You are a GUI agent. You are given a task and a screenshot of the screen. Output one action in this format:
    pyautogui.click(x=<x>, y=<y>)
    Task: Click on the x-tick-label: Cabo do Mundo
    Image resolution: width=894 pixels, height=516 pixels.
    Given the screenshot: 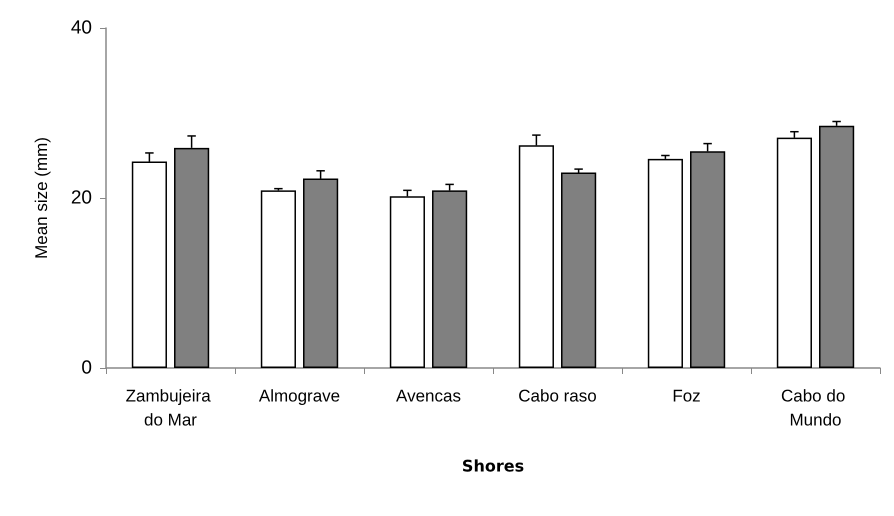 What is the action you would take?
    pyautogui.click(x=815, y=408)
    